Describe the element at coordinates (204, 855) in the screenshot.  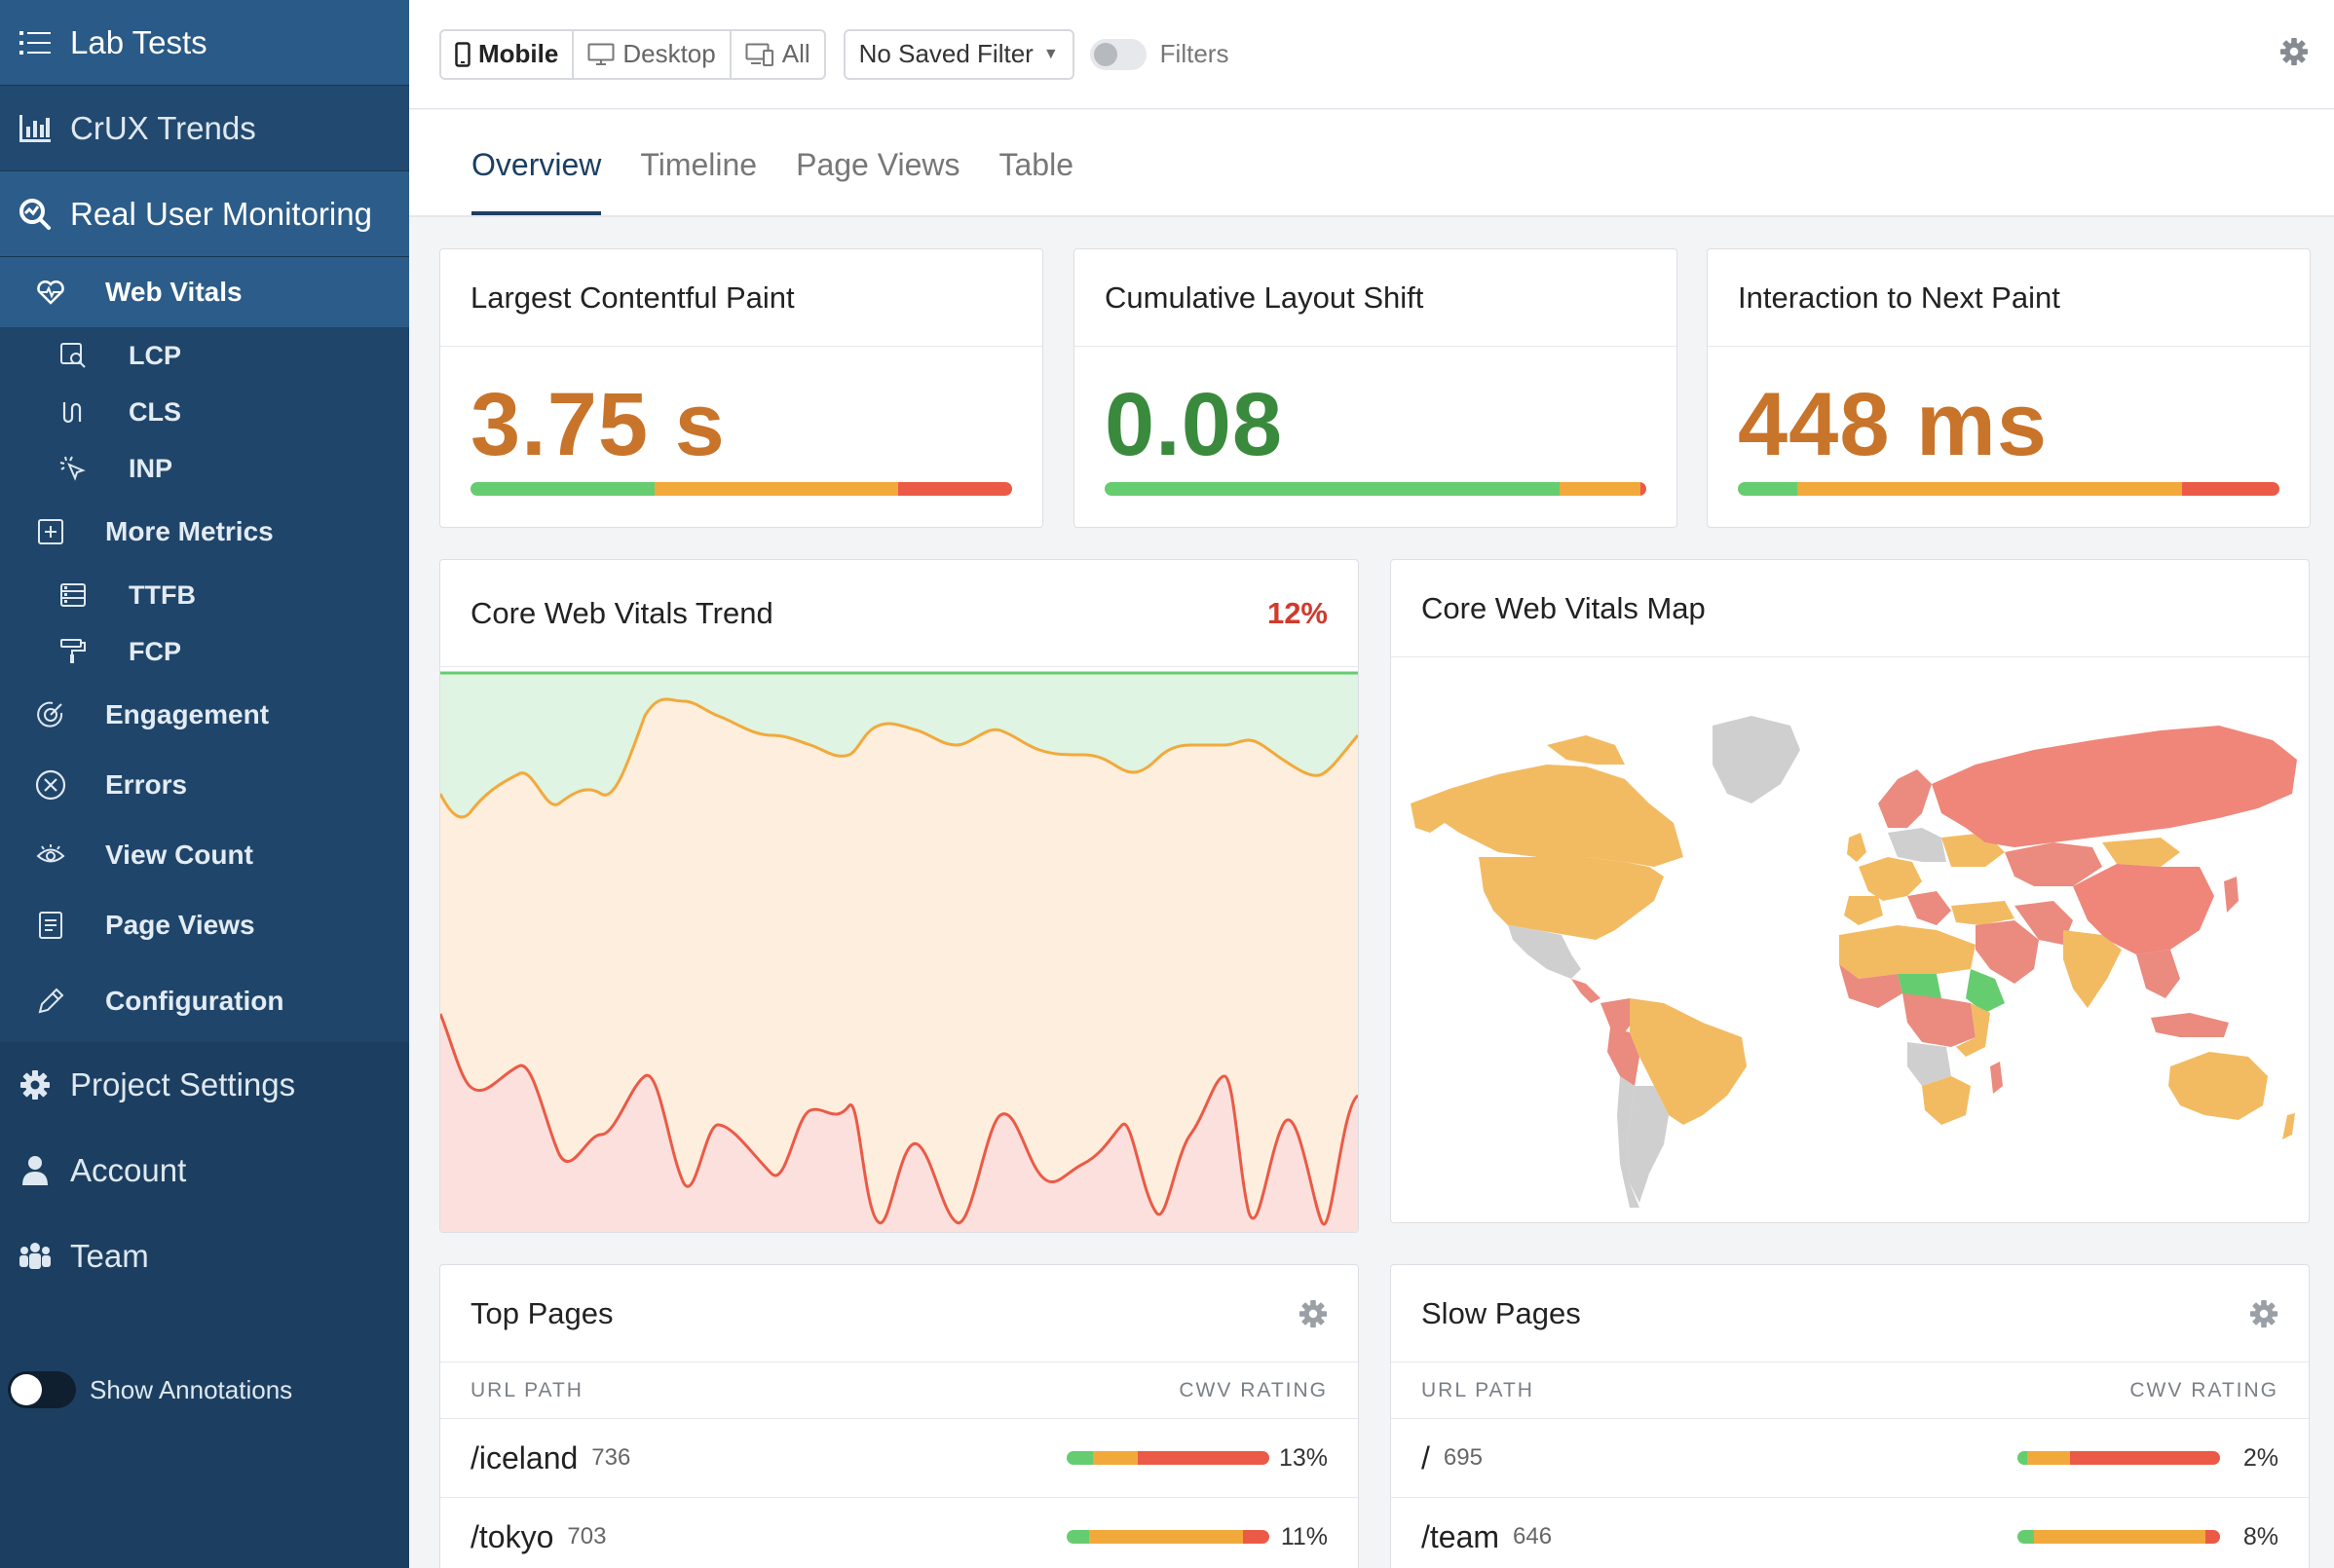
I see `nav-view-count: View Count` at that location.